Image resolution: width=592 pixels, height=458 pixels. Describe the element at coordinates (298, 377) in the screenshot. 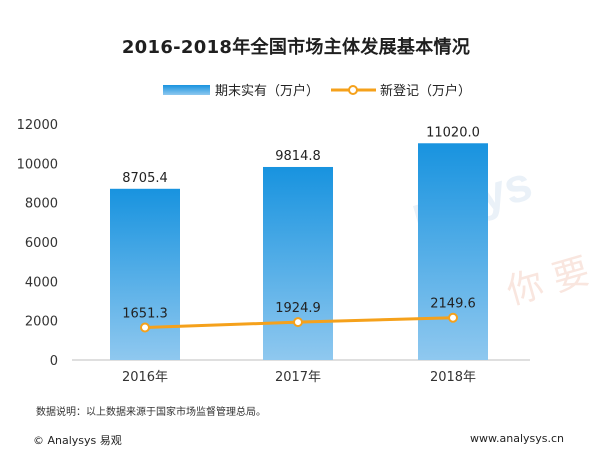

I see `x-tick-label: 2017年` at that location.